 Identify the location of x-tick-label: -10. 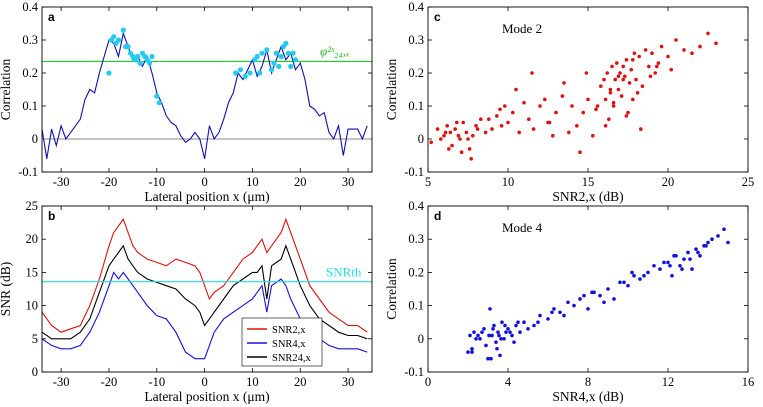
(156, 182).